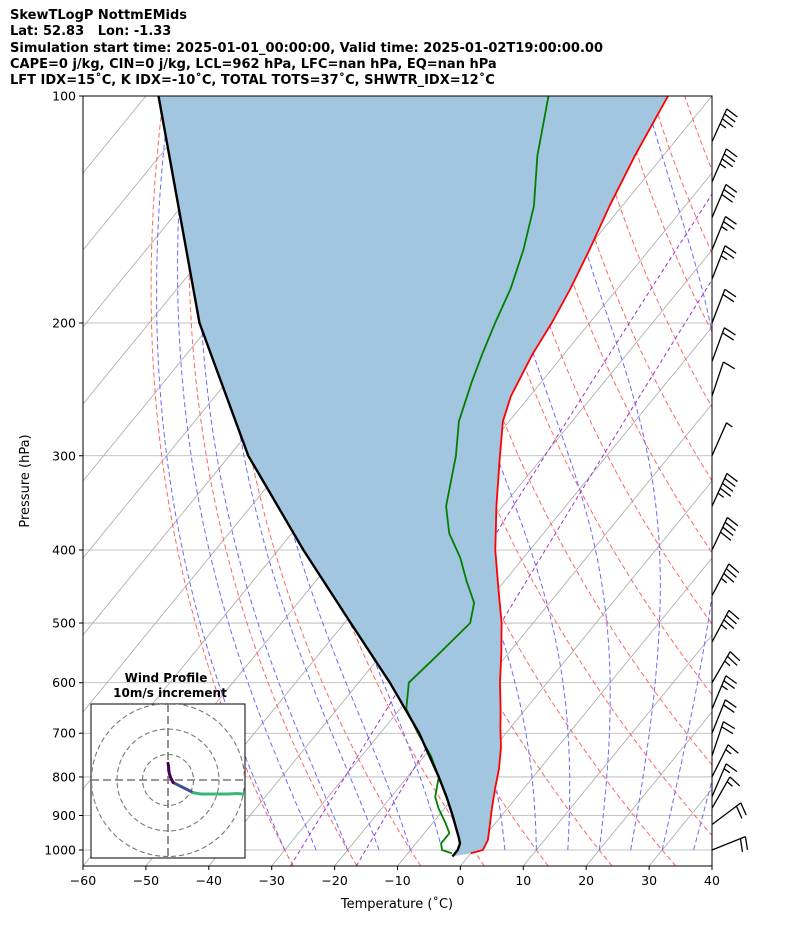  What do you see at coordinates (64, 682) in the screenshot?
I see `y-tick-label: 600` at bounding box center [64, 682].